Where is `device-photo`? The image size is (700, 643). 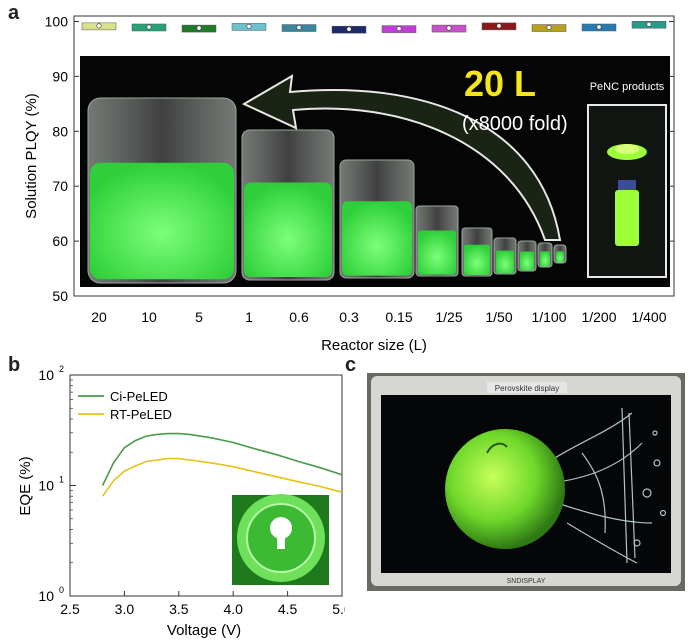
device-photo is located at coordinates (280, 539).